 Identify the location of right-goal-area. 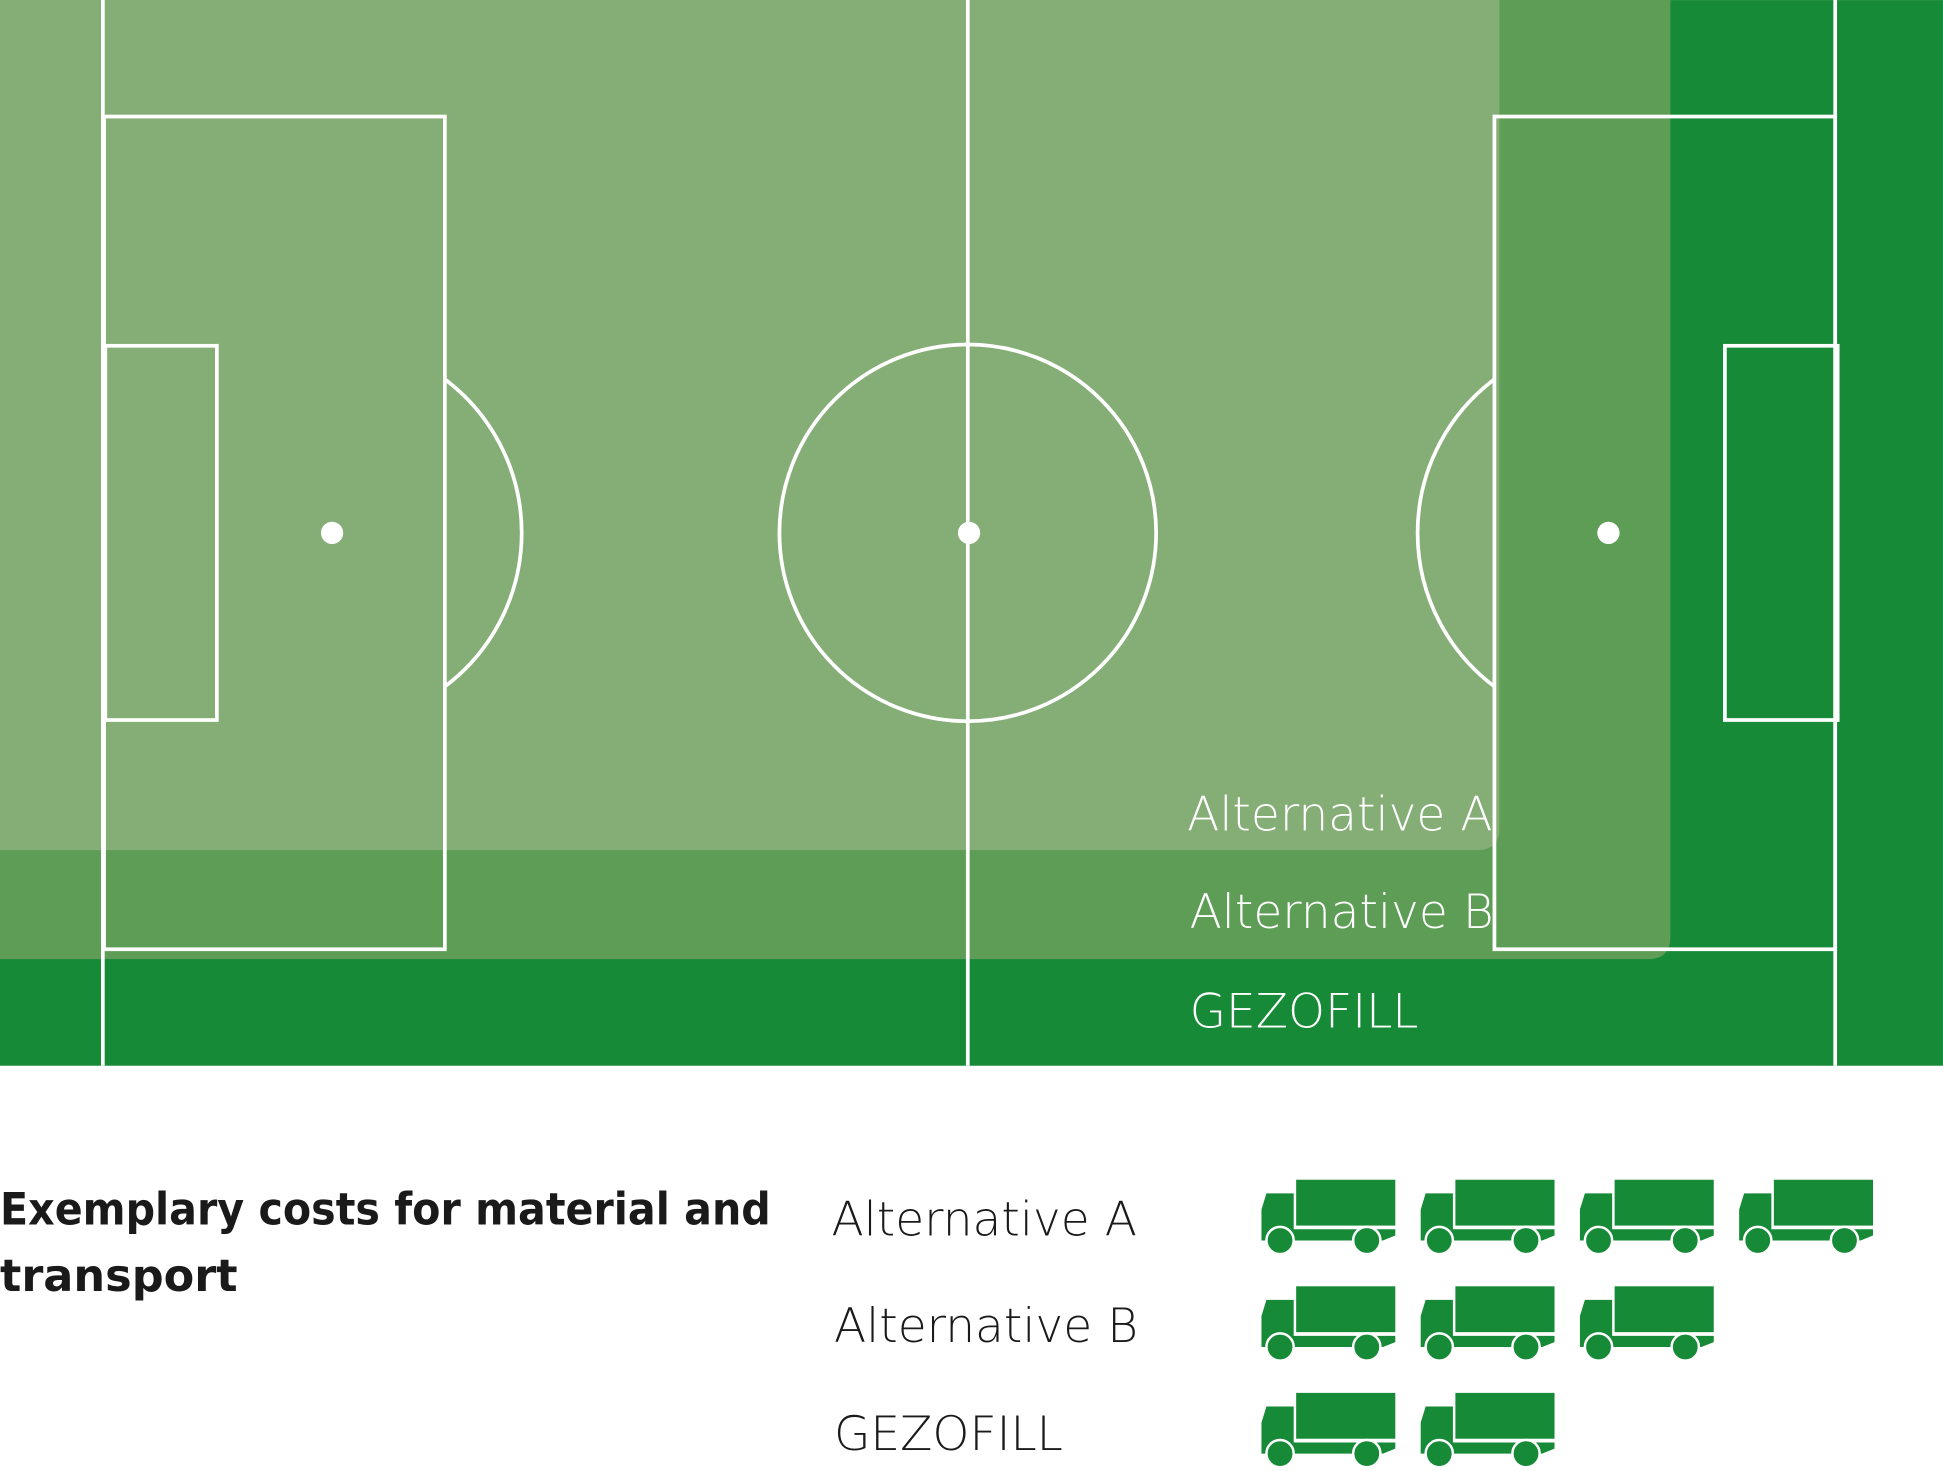
(1781, 532).